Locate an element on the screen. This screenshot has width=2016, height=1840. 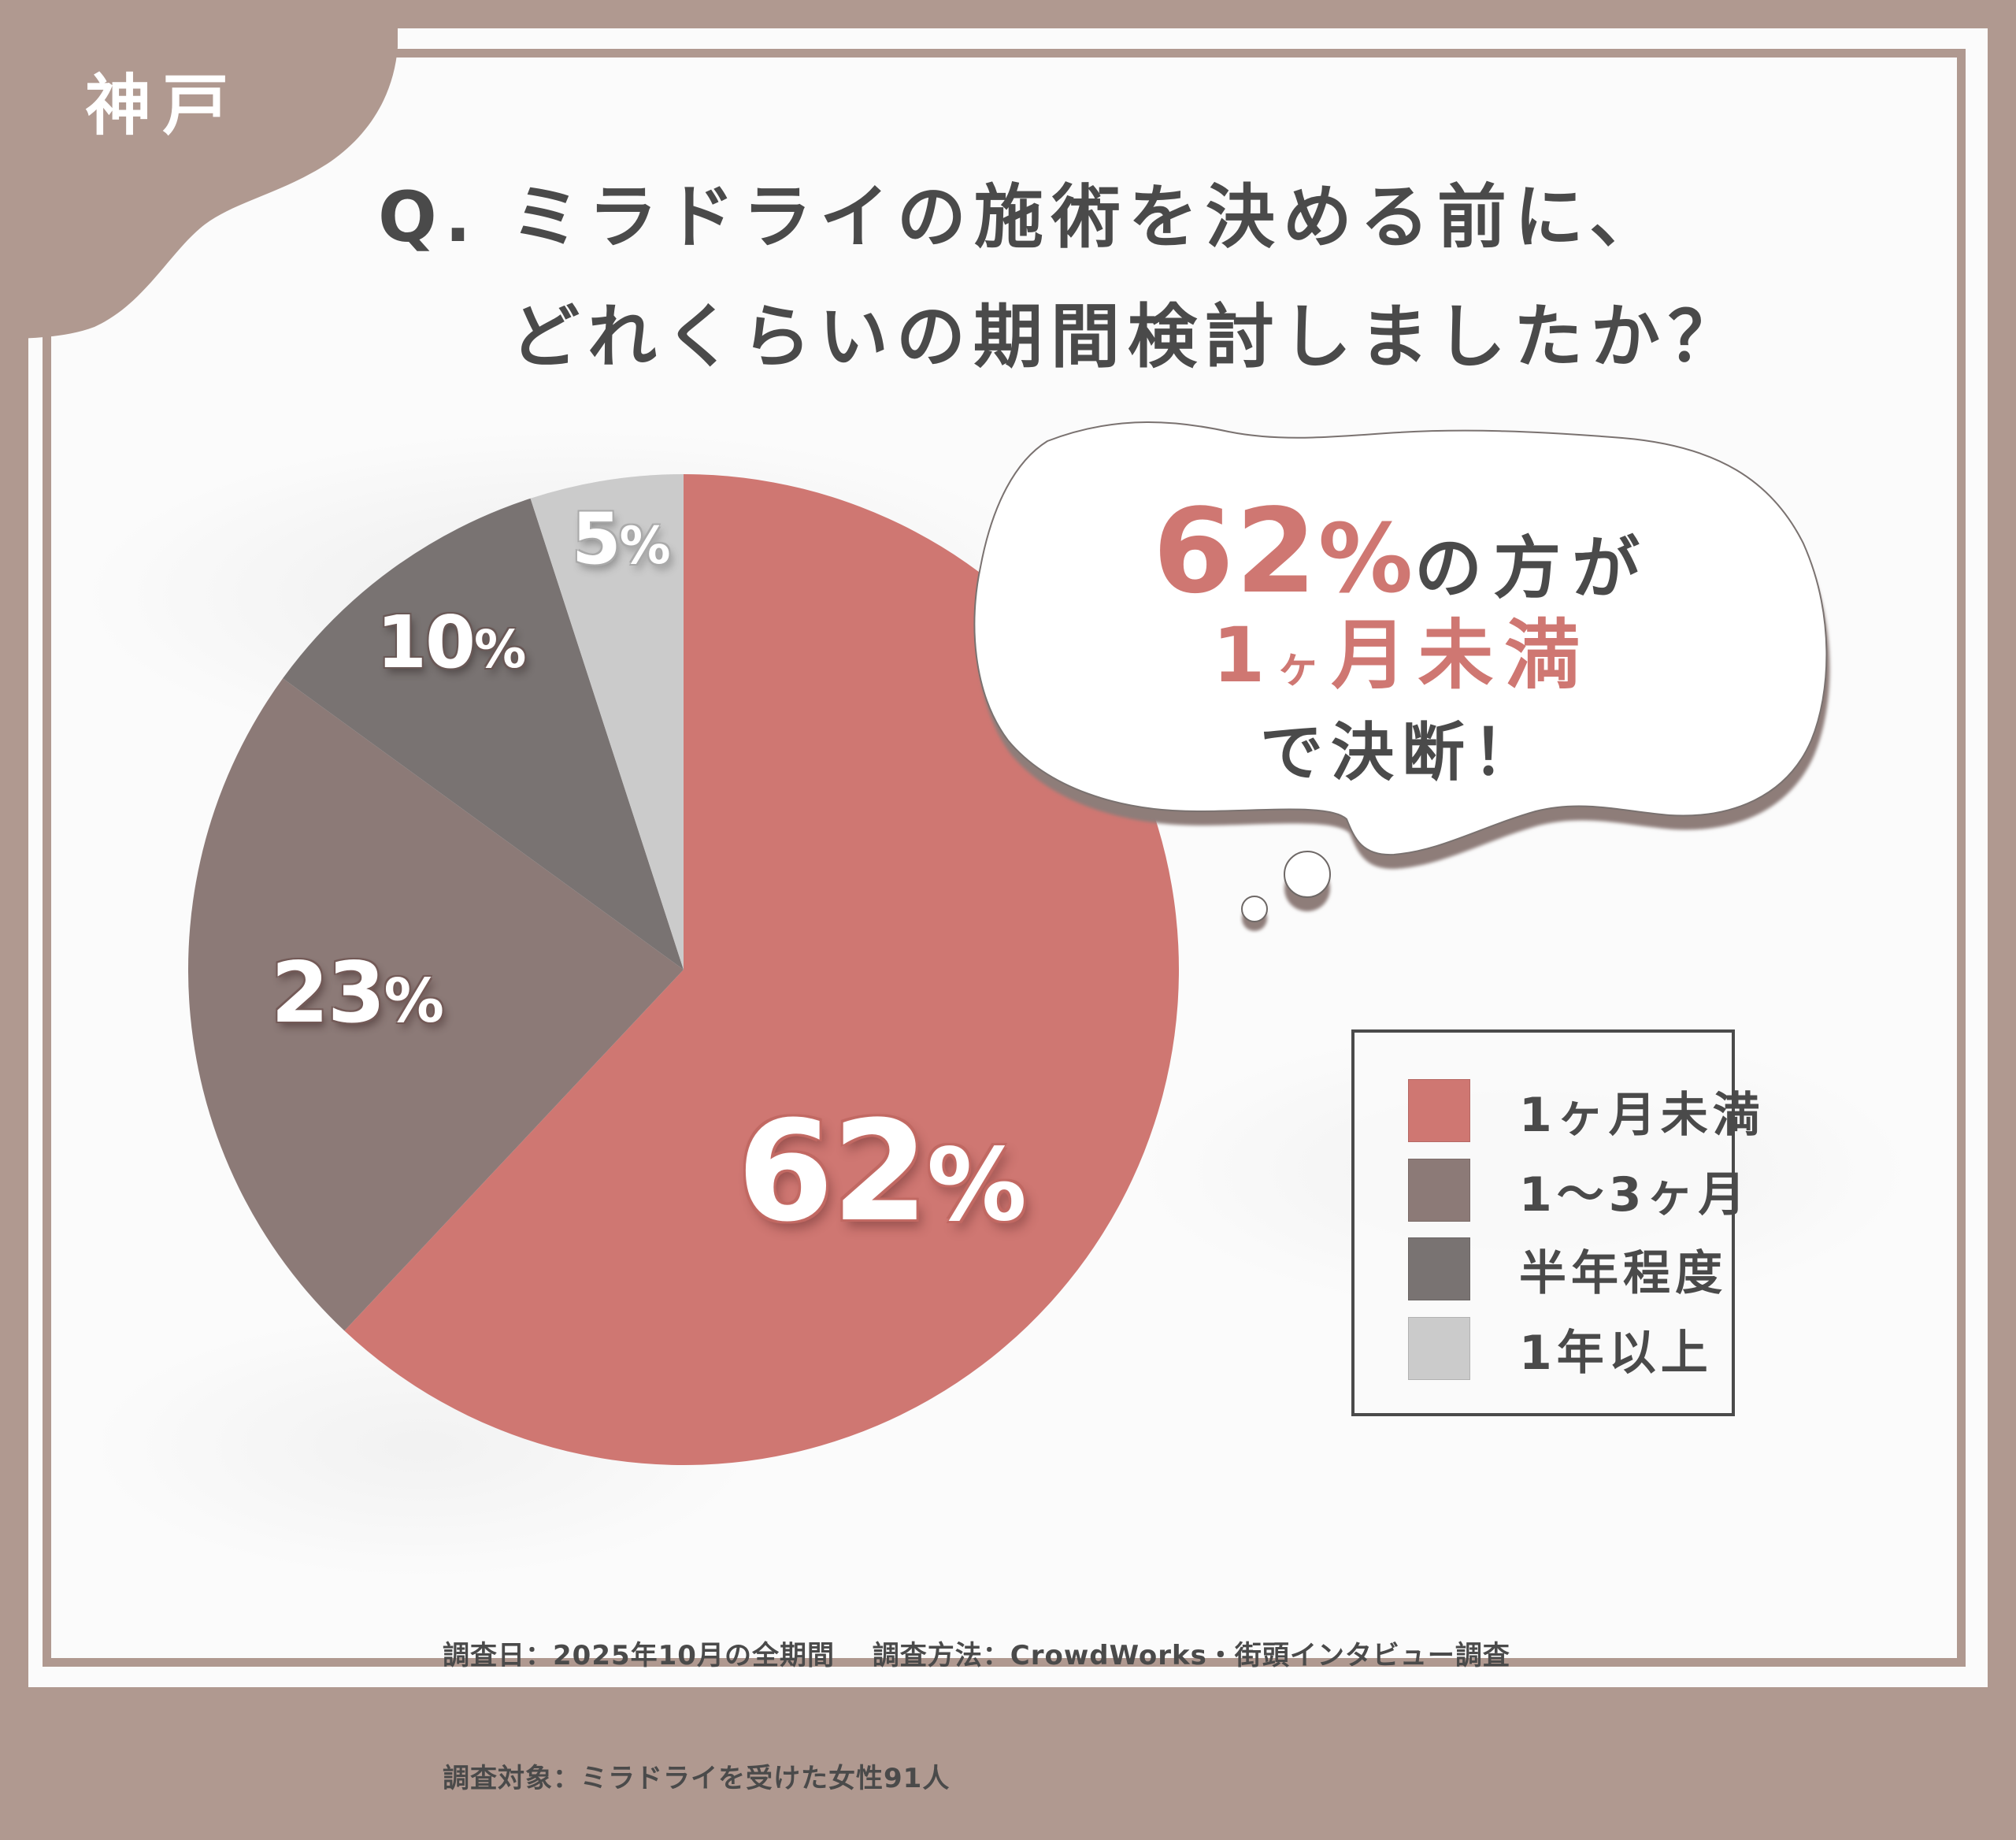
callout-line1: 62%の方が is located at coordinates (1401, 552).